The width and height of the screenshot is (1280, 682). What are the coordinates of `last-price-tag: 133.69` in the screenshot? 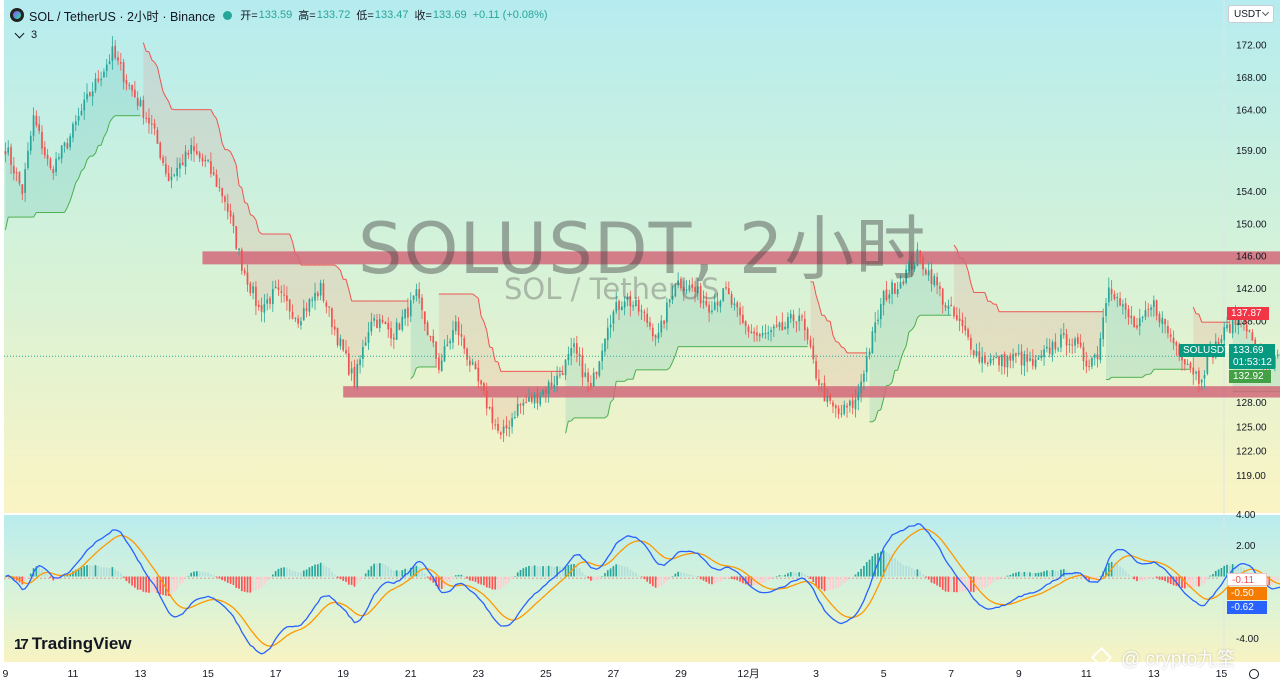 It's located at (1252, 350).